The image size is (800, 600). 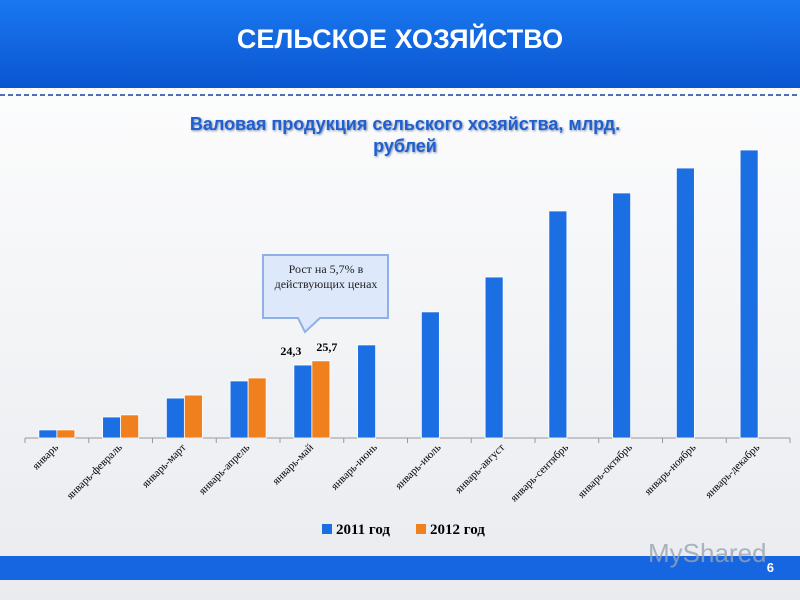 What do you see at coordinates (363, 530) in the screenshot?
I see `legend-label: 2011 год` at bounding box center [363, 530].